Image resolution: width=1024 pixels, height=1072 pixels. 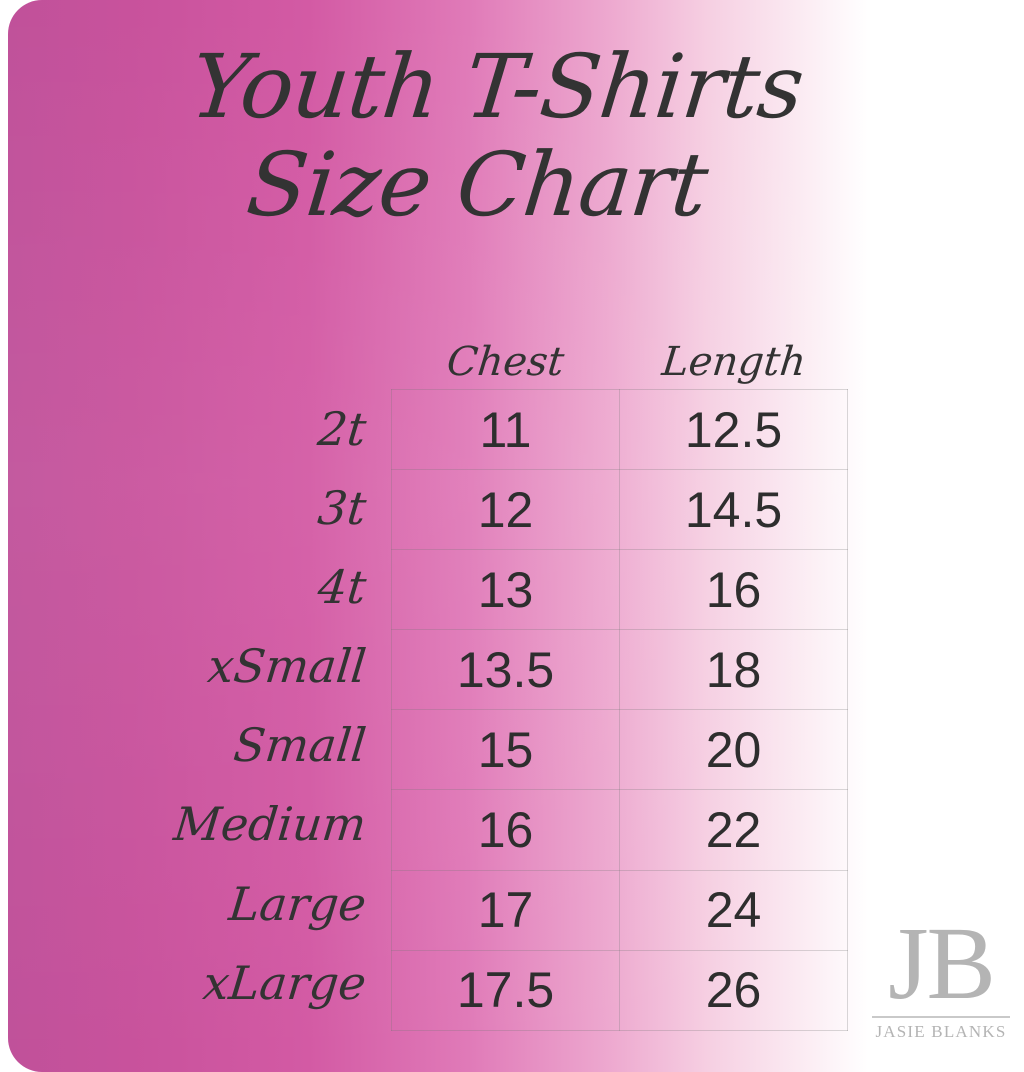 What do you see at coordinates (505, 362) in the screenshot?
I see `column-header-chest: Chest` at bounding box center [505, 362].